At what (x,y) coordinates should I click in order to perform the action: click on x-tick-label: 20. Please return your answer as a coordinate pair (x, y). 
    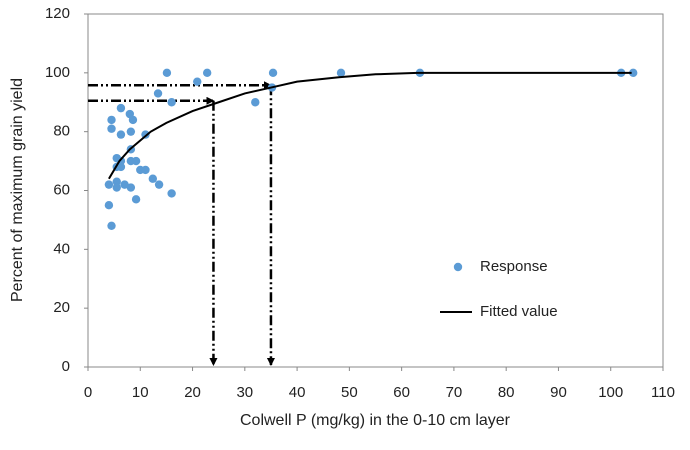
    Looking at the image, I should click on (192, 392).